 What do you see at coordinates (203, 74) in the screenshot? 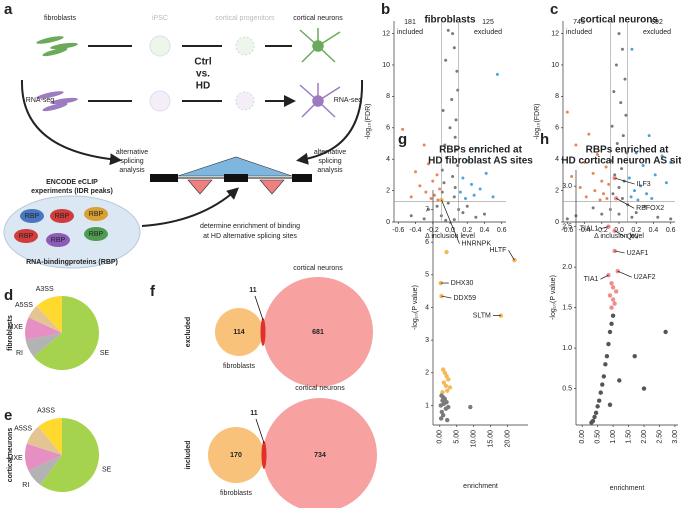
I see `comparison: vs.` at bounding box center [203, 74].